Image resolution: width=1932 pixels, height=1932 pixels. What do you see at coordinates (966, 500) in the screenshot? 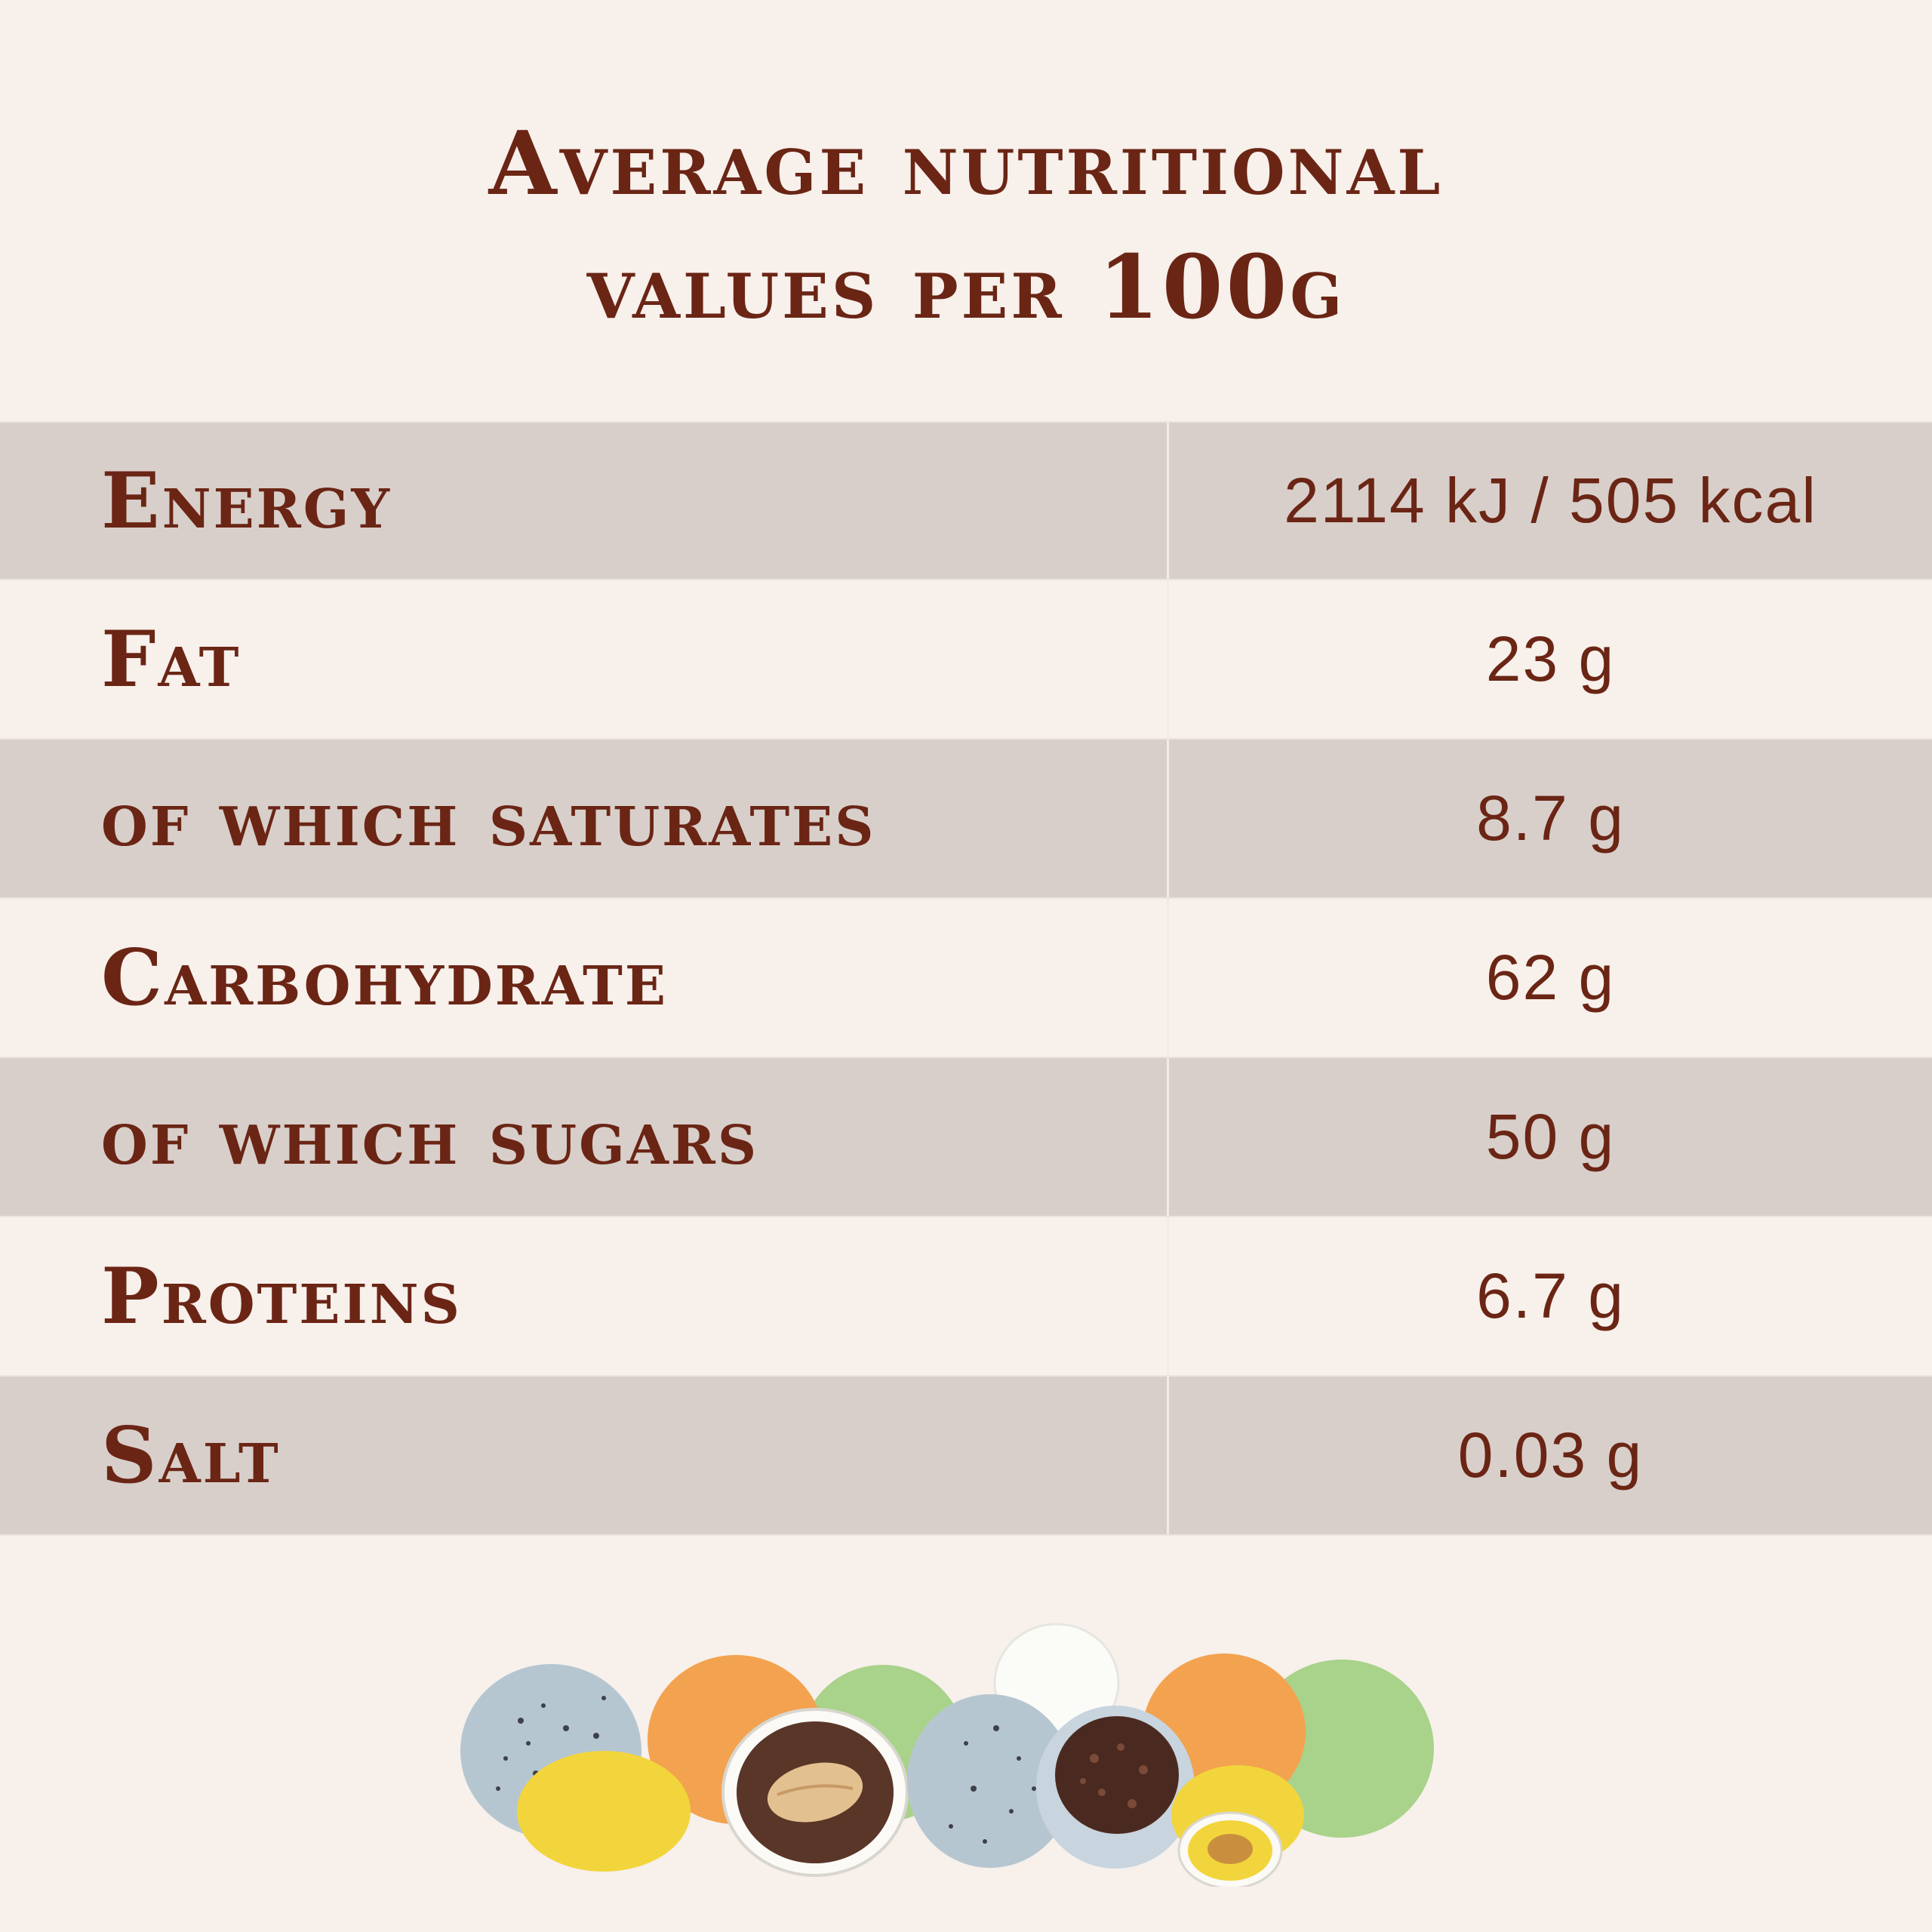
I see `table-row-energy: Energy 2114 kJ / 505 kcal` at bounding box center [966, 500].